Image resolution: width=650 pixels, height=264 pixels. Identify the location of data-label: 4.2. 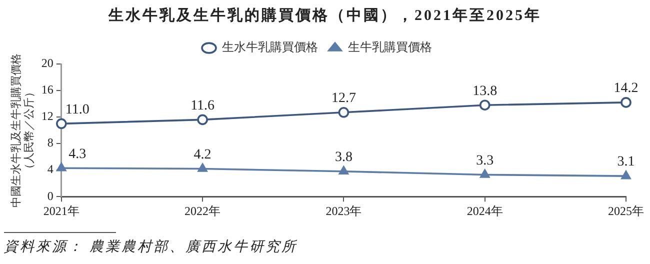
(203, 154).